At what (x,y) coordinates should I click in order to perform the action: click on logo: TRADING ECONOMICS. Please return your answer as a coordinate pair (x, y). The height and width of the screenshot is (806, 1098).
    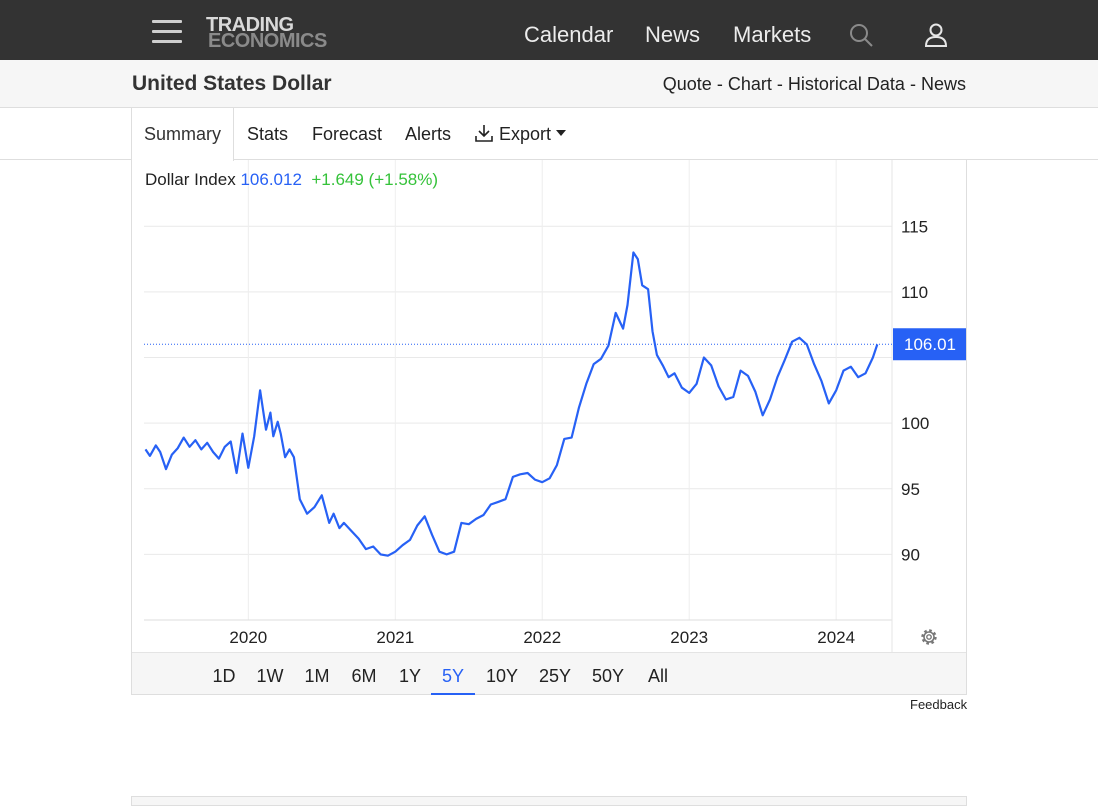
    Looking at the image, I should click on (281, 34).